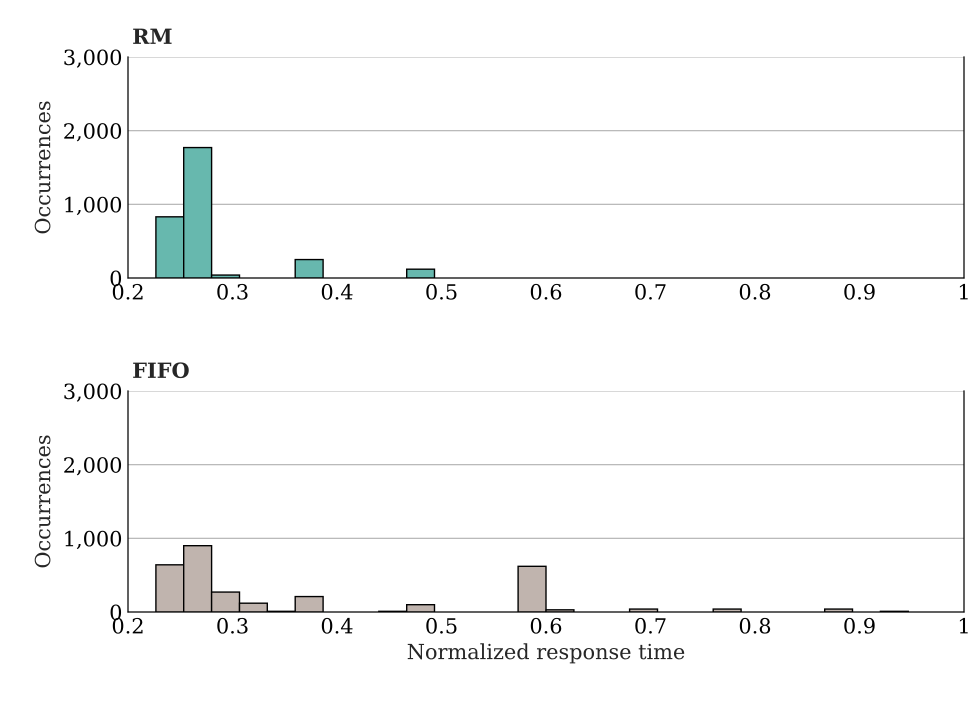 The width and height of the screenshot is (976, 702). Describe the element at coordinates (152, 36) in the screenshot. I see `chart-title: RM` at that location.